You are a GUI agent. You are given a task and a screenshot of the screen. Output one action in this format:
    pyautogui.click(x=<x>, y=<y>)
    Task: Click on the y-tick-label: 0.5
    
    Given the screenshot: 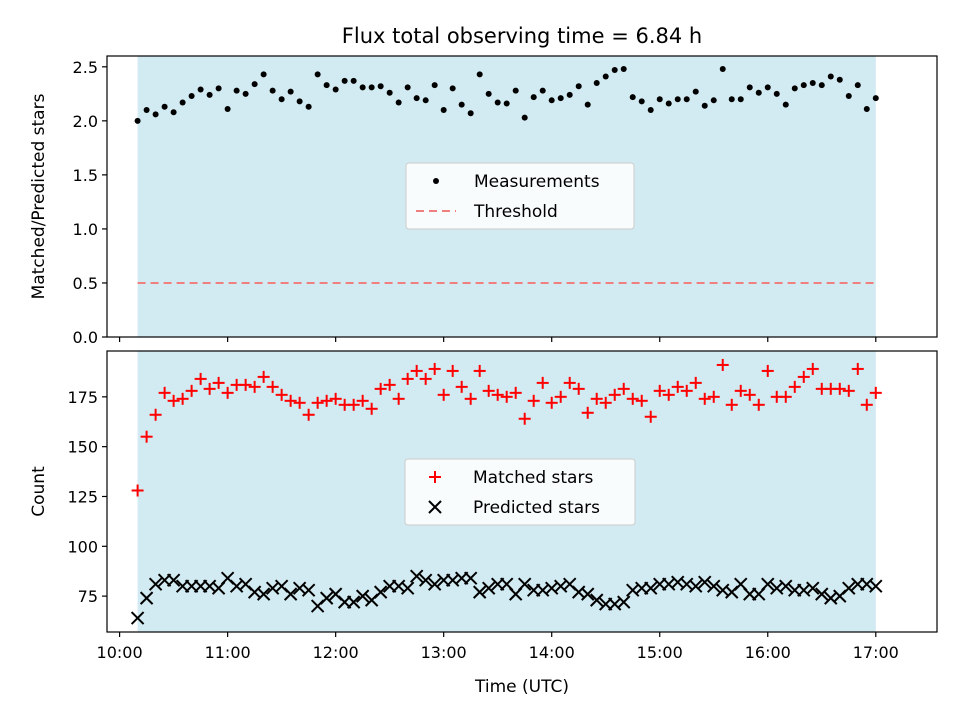 What is the action you would take?
    pyautogui.click(x=85, y=283)
    